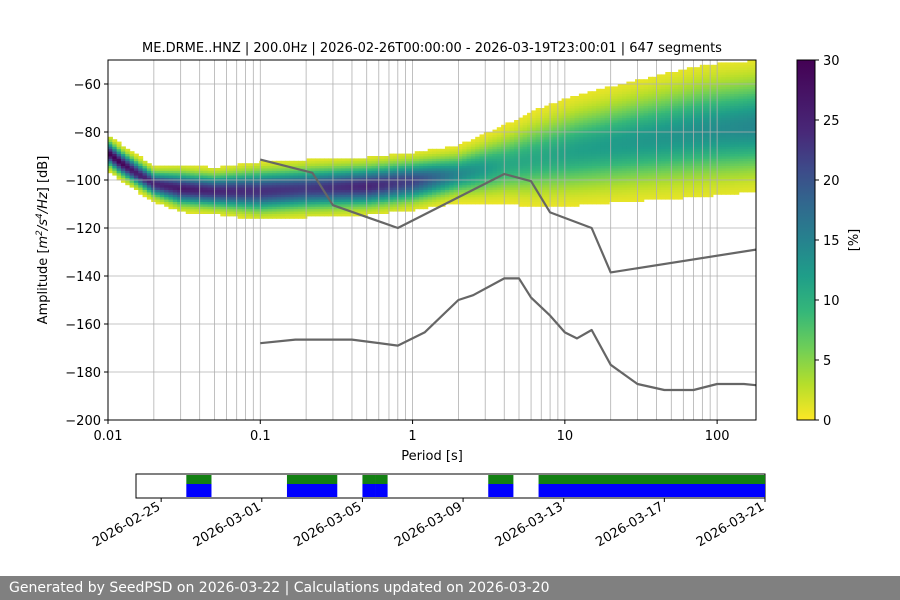  Describe the element at coordinates (475, 486) in the screenshot. I see `timeline-segments` at that location.